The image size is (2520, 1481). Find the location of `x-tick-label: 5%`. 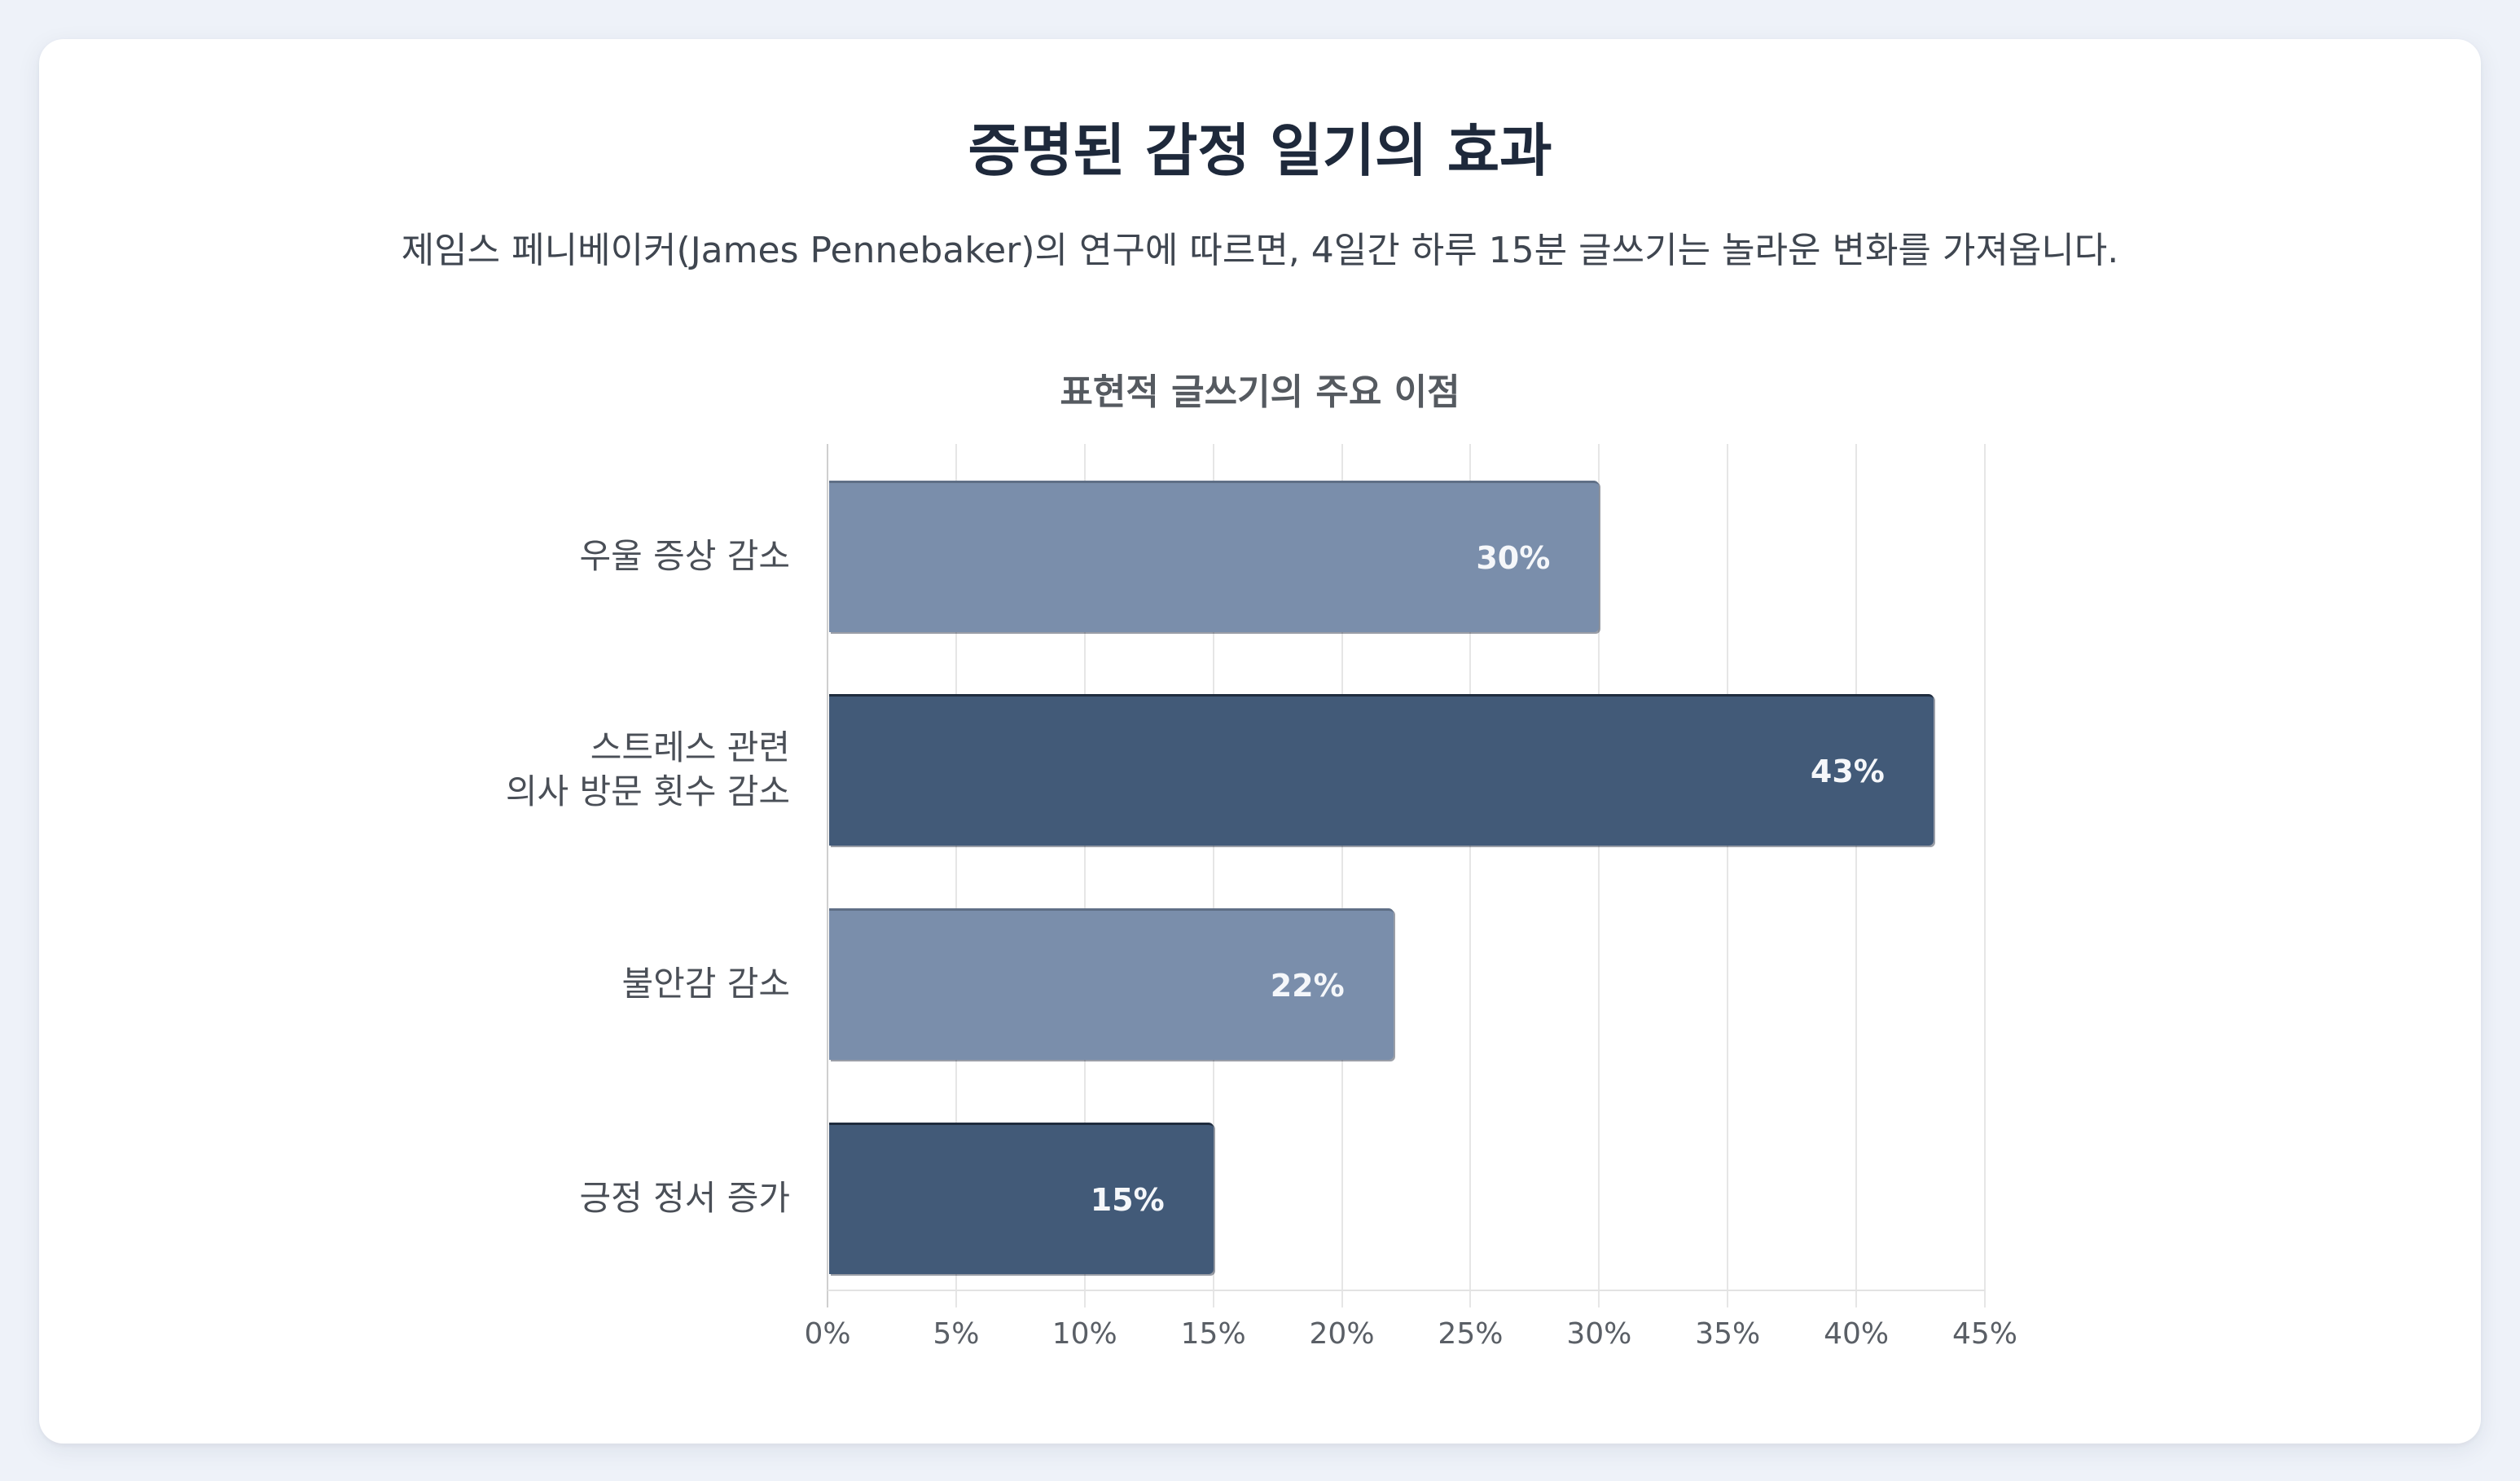

x-tick-label: 5% is located at coordinates (957, 1334).